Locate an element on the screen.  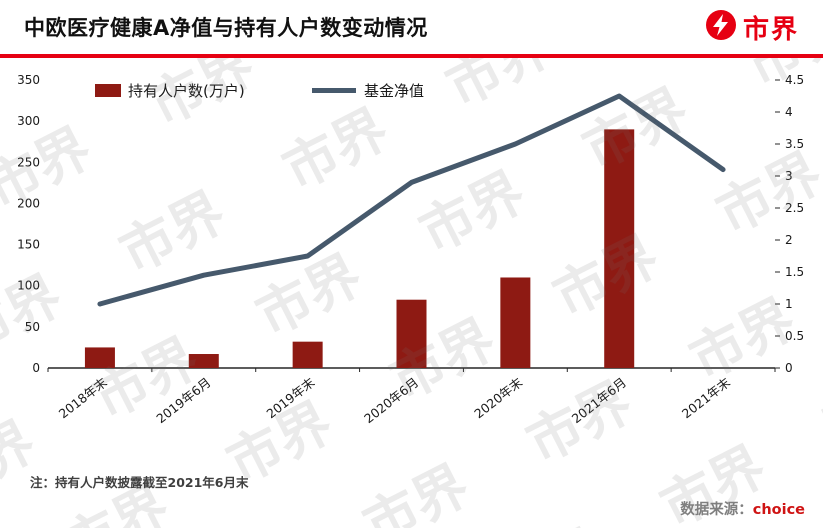
right-axis-tick: 2.5 is located at coordinates (794, 208).